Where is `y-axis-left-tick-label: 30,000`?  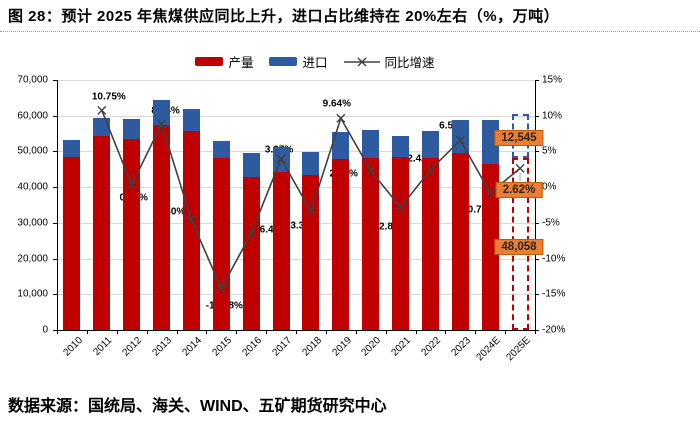
y-axis-left-tick-label: 30,000 is located at coordinates (32, 223).